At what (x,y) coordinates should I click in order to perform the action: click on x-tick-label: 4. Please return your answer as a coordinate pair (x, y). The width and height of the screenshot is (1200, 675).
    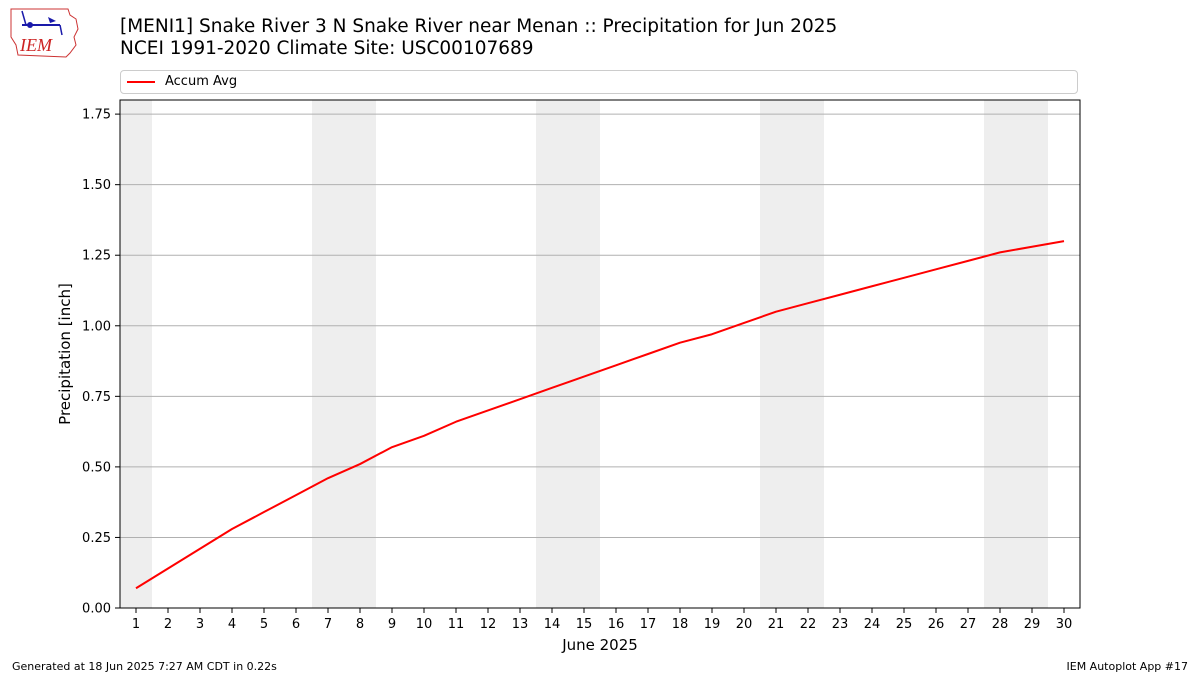
    Looking at the image, I should click on (232, 624).